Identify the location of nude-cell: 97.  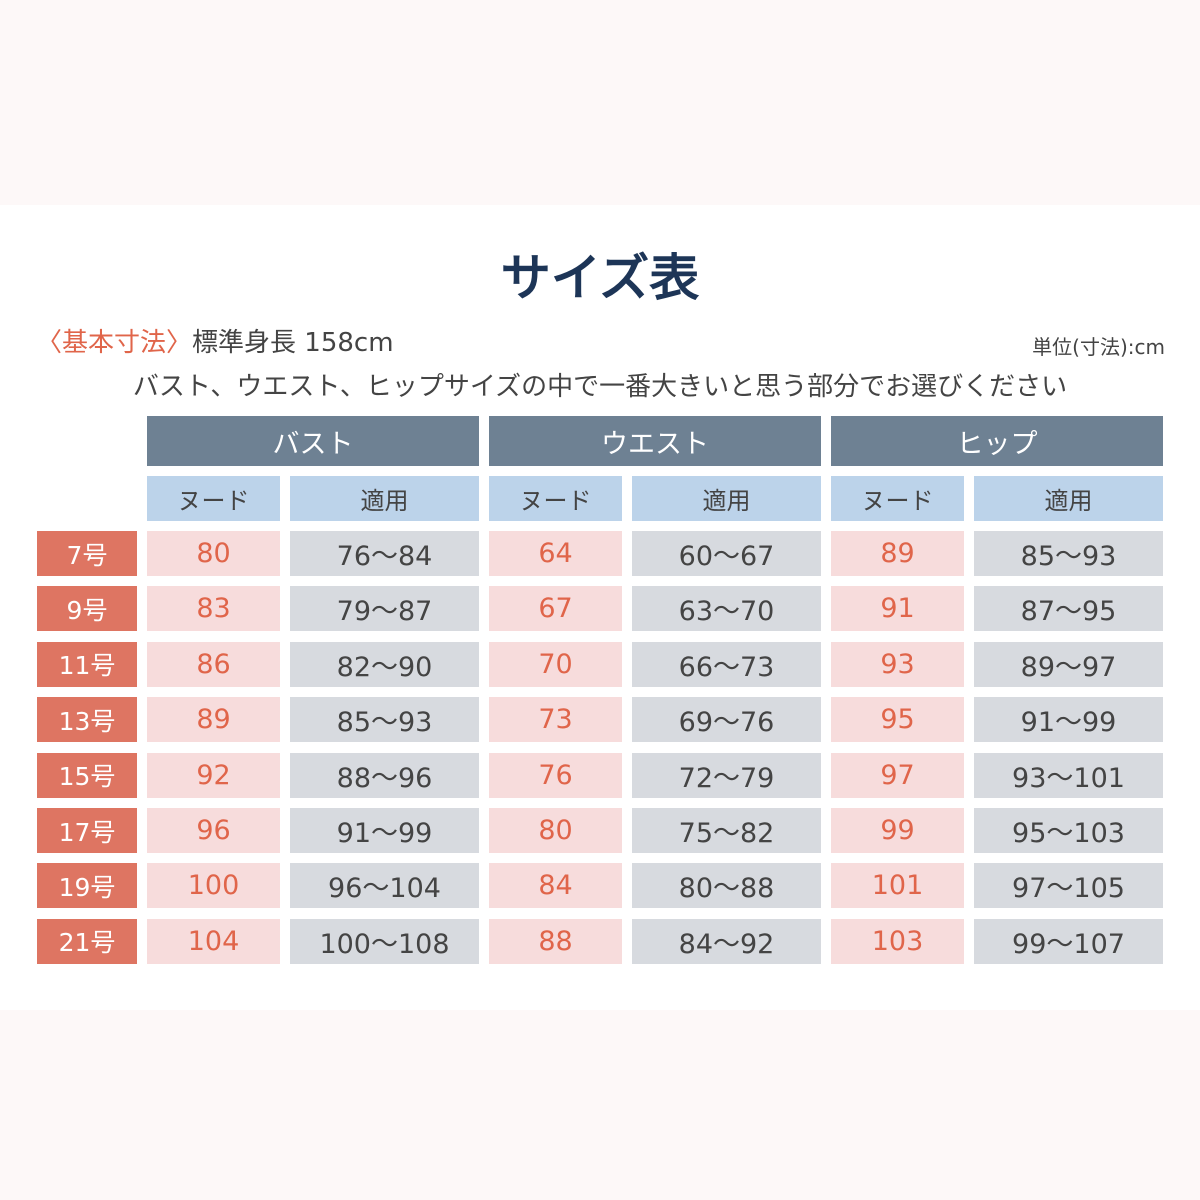
(897, 775).